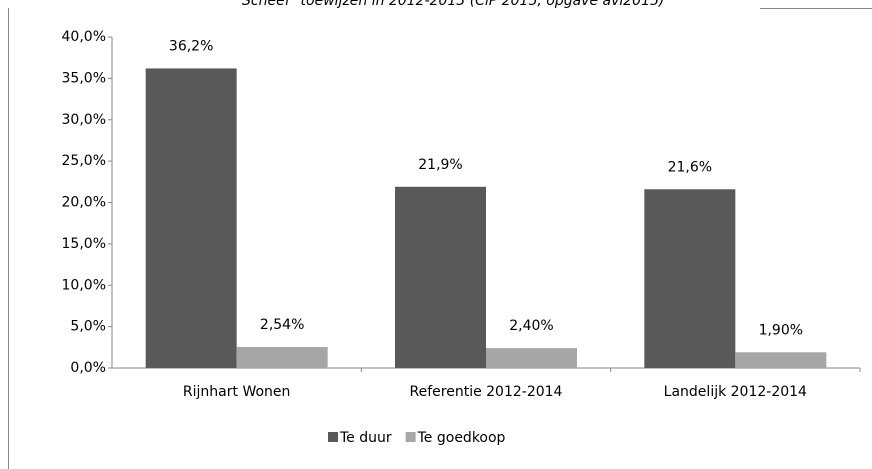 This screenshot has width=872, height=469. What do you see at coordinates (735, 392) in the screenshot?
I see `x-tick-label: Landelijk 2012-2014` at bounding box center [735, 392].